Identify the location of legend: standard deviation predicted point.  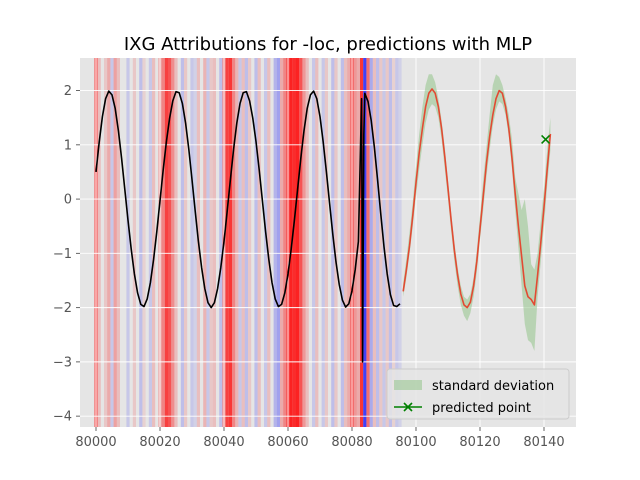
(478, 394).